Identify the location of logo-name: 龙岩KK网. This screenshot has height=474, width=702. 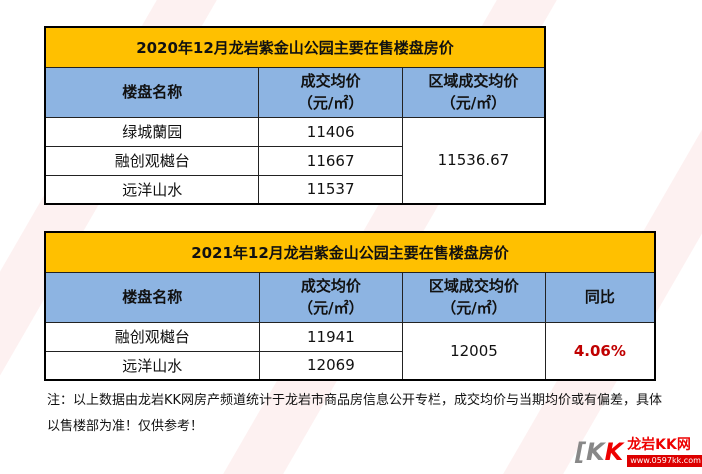
(659, 445).